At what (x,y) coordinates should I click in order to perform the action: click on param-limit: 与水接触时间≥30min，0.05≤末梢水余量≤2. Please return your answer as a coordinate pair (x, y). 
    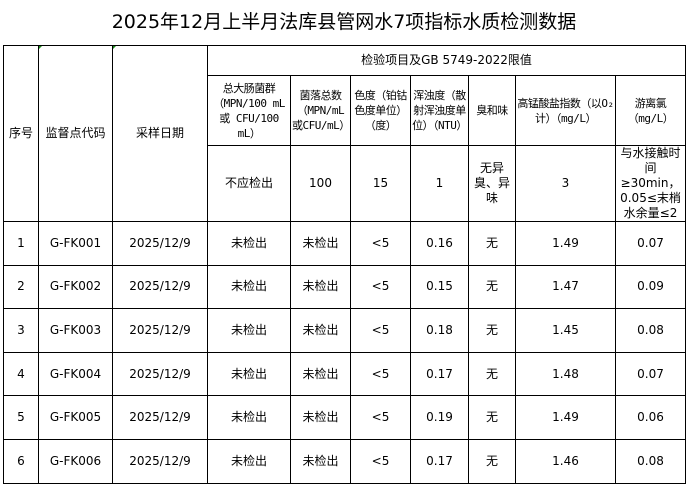
    Looking at the image, I should click on (650, 183).